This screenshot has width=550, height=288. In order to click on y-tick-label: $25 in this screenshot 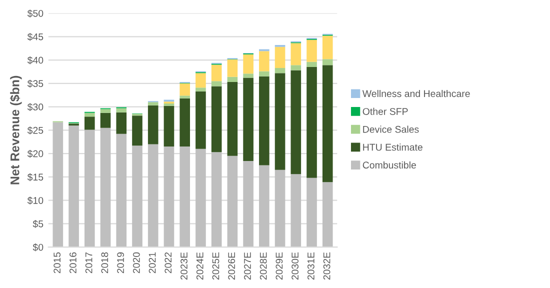, I will do `click(35, 130)`.